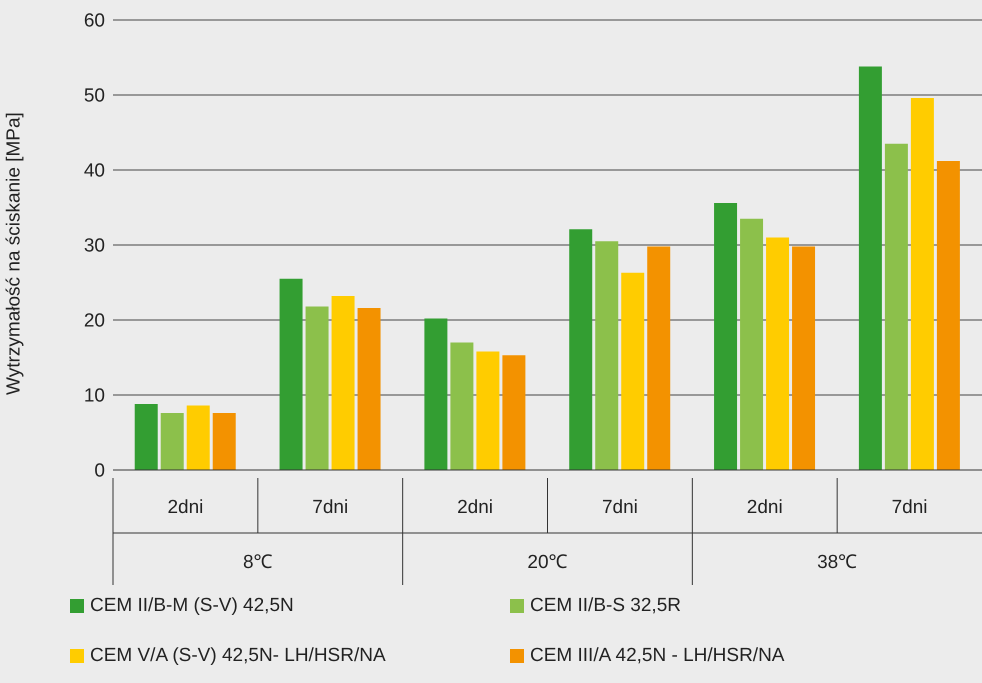  I want to click on y-tick-label: 0, so click(99, 471).